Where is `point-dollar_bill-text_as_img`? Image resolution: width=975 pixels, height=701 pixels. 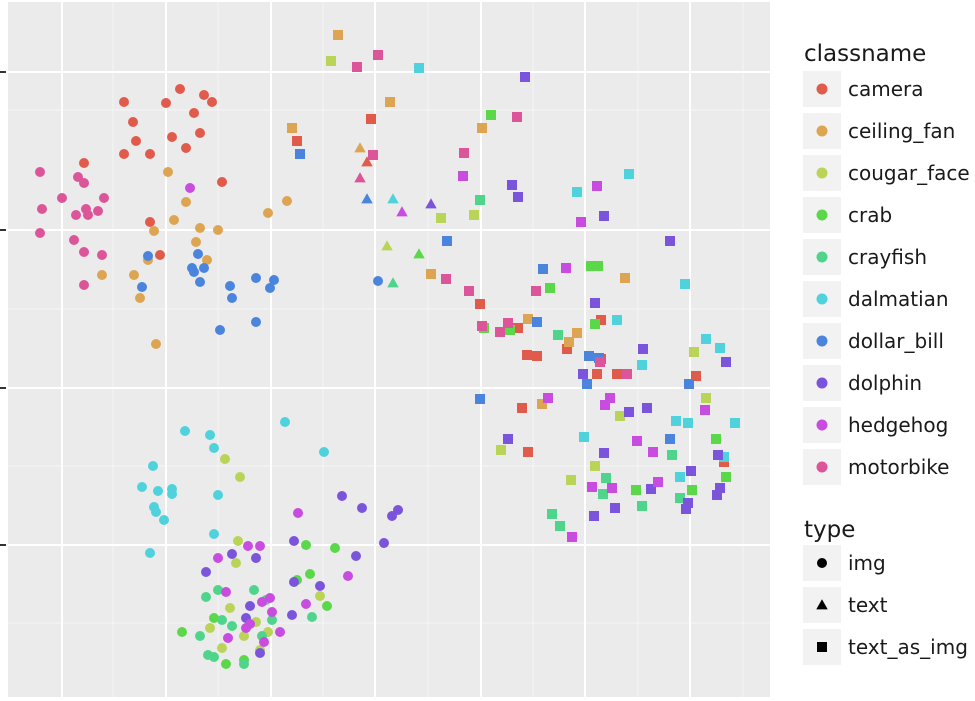
point-dollar_bill-text_as_img is located at coordinates (543, 269).